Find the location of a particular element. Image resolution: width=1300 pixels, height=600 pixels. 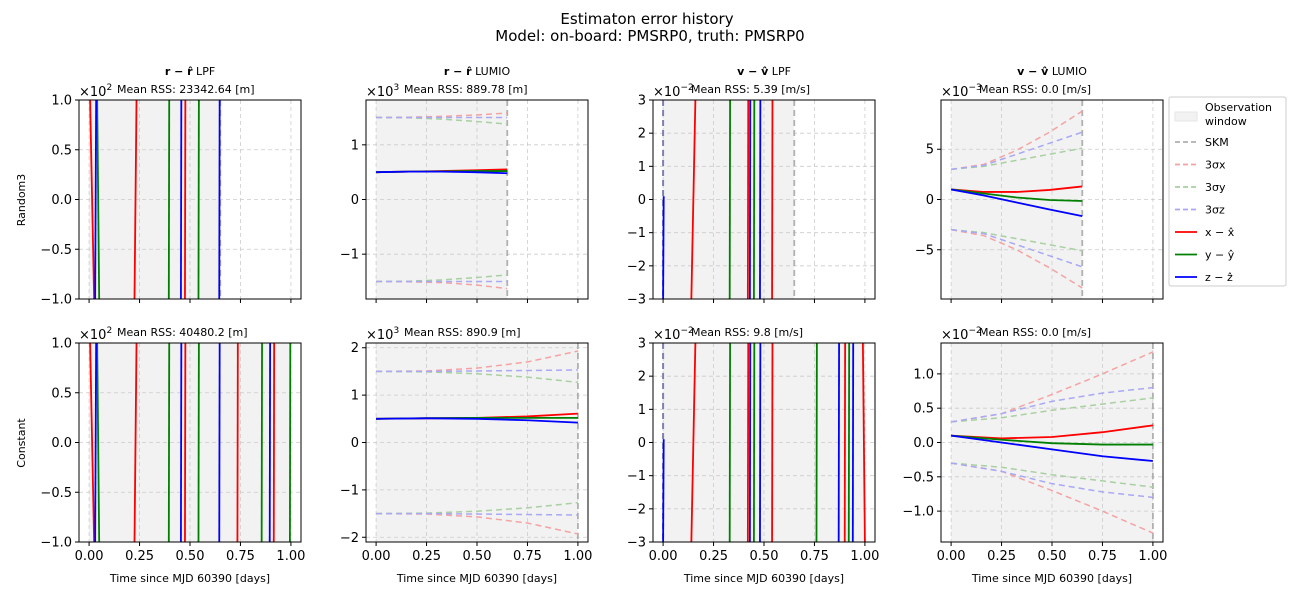

row-label-constant: Constant is located at coordinates (21, 443).